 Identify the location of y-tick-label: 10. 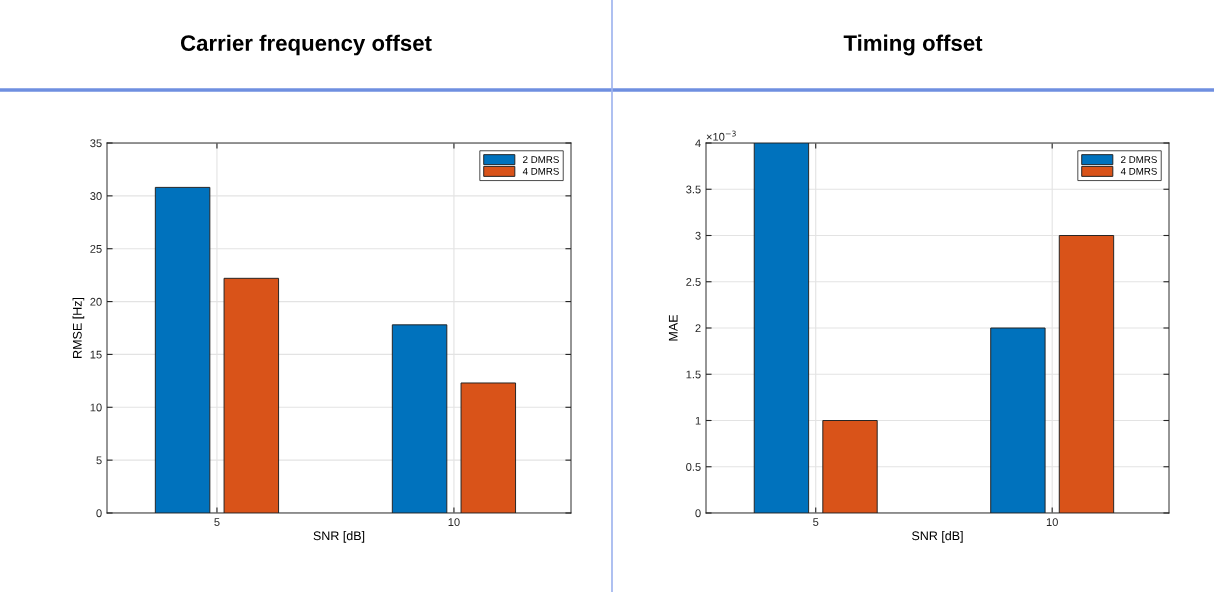
(96, 407).